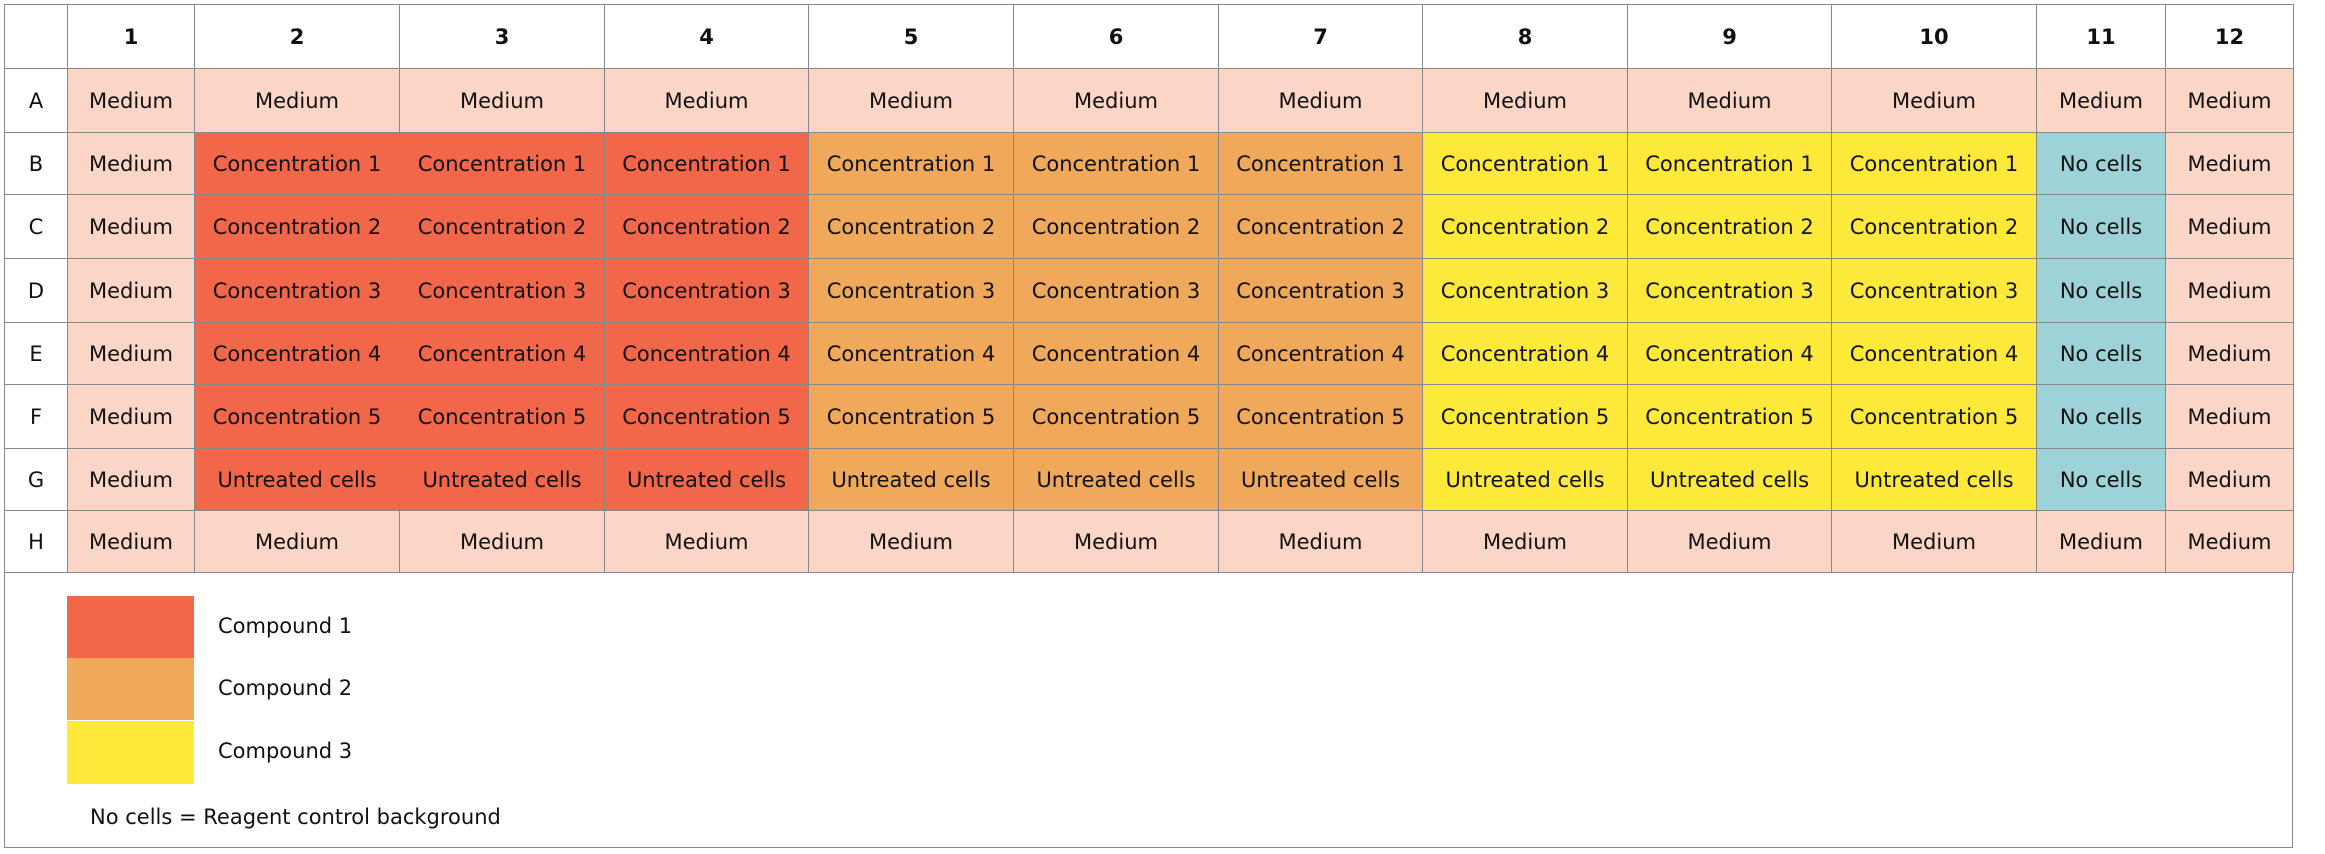 Image resolution: width=2325 pixels, height=854 pixels. Describe the element at coordinates (1934, 36) in the screenshot. I see `column-header: 10` at that location.